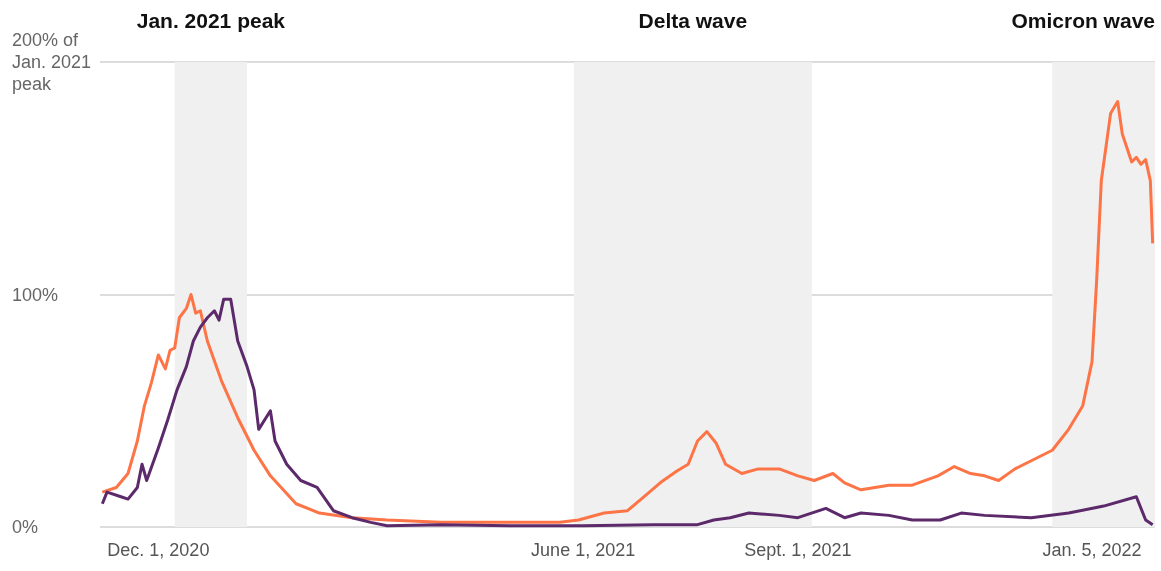  Describe the element at coordinates (583, 550) in the screenshot. I see `x-tick-label: June 1, 2021` at that location.